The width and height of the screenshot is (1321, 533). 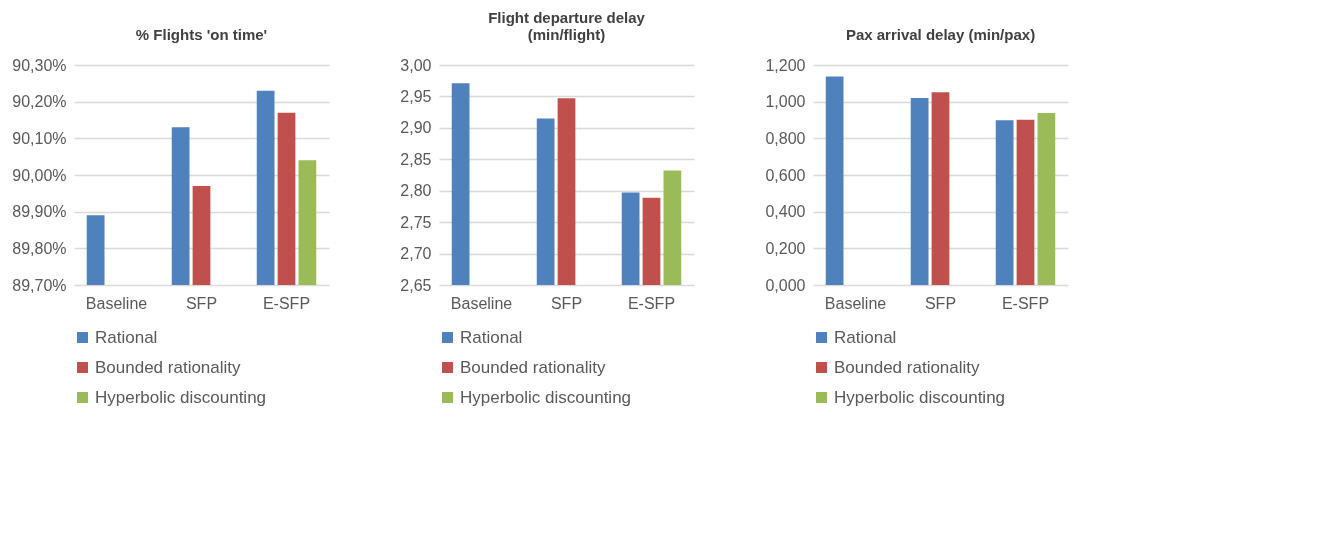 What do you see at coordinates (785, 212) in the screenshot?
I see `y-tick-label: 0,400` at bounding box center [785, 212].